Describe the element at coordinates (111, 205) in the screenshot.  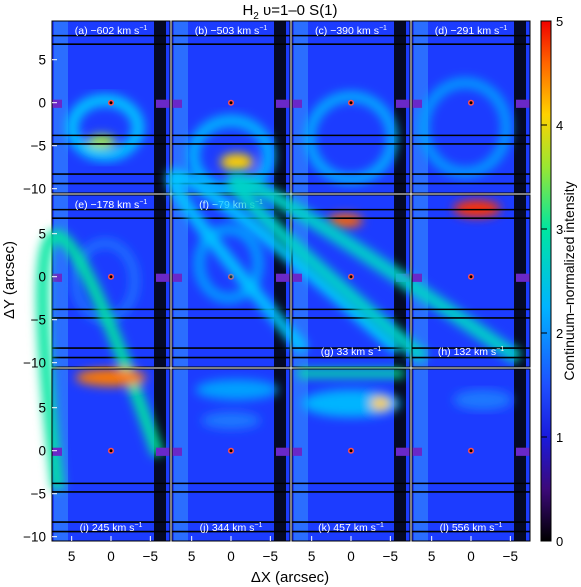
I see `panel-velocity-label: (e) −178 km s−1` at that location.